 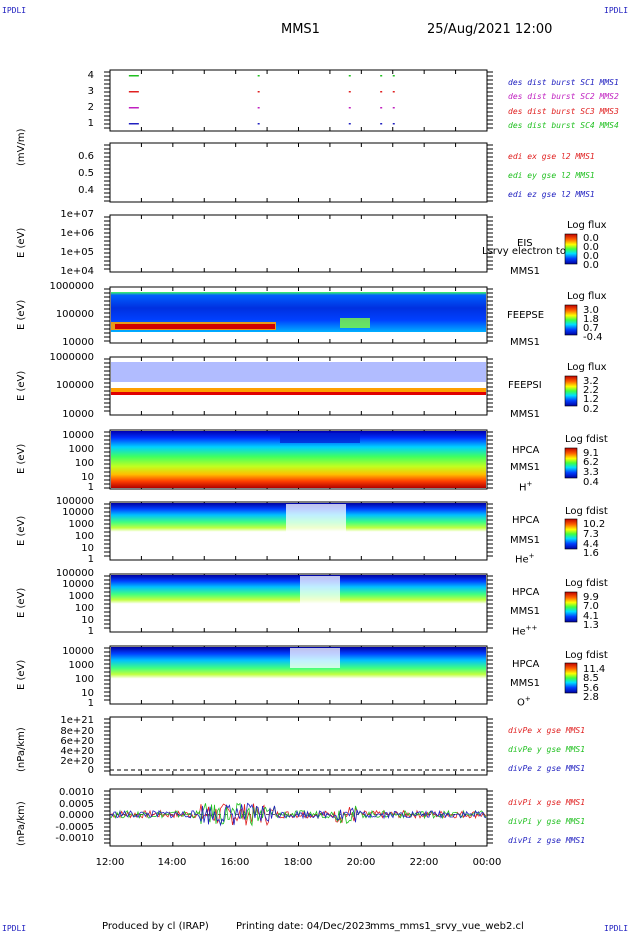 What do you see at coordinates (591, 625) in the screenshot?
I see `hpca-hepp-cbar-value: 1.3` at bounding box center [591, 625].